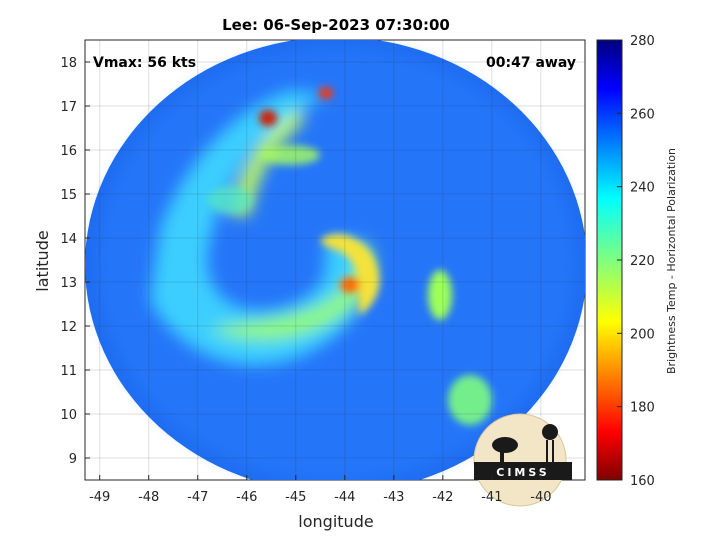 The width and height of the screenshot is (720, 540). I want to click on y-tick-label: 9, so click(73, 459).